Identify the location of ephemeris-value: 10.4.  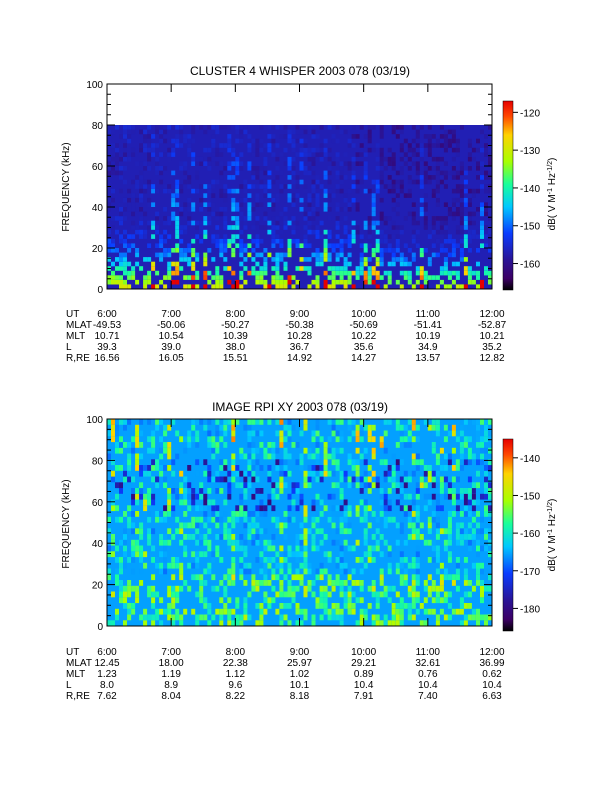
(428, 685).